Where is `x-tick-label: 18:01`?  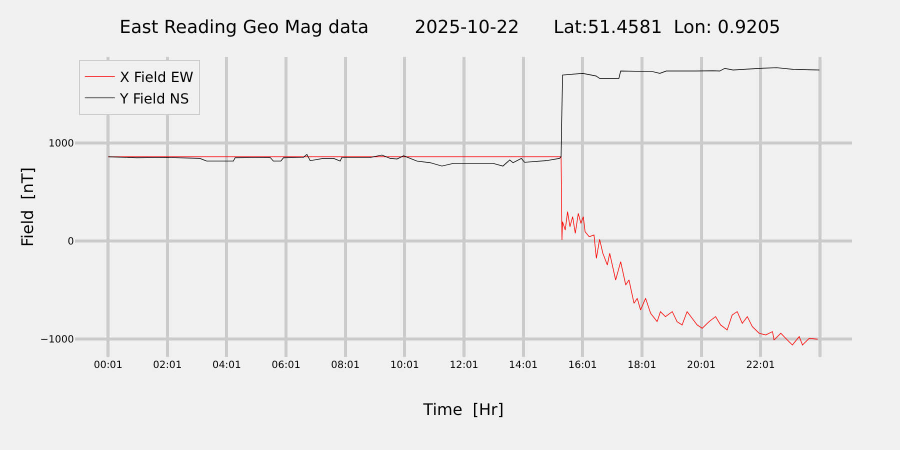
x-tick-label: 18:01 is located at coordinates (642, 365).